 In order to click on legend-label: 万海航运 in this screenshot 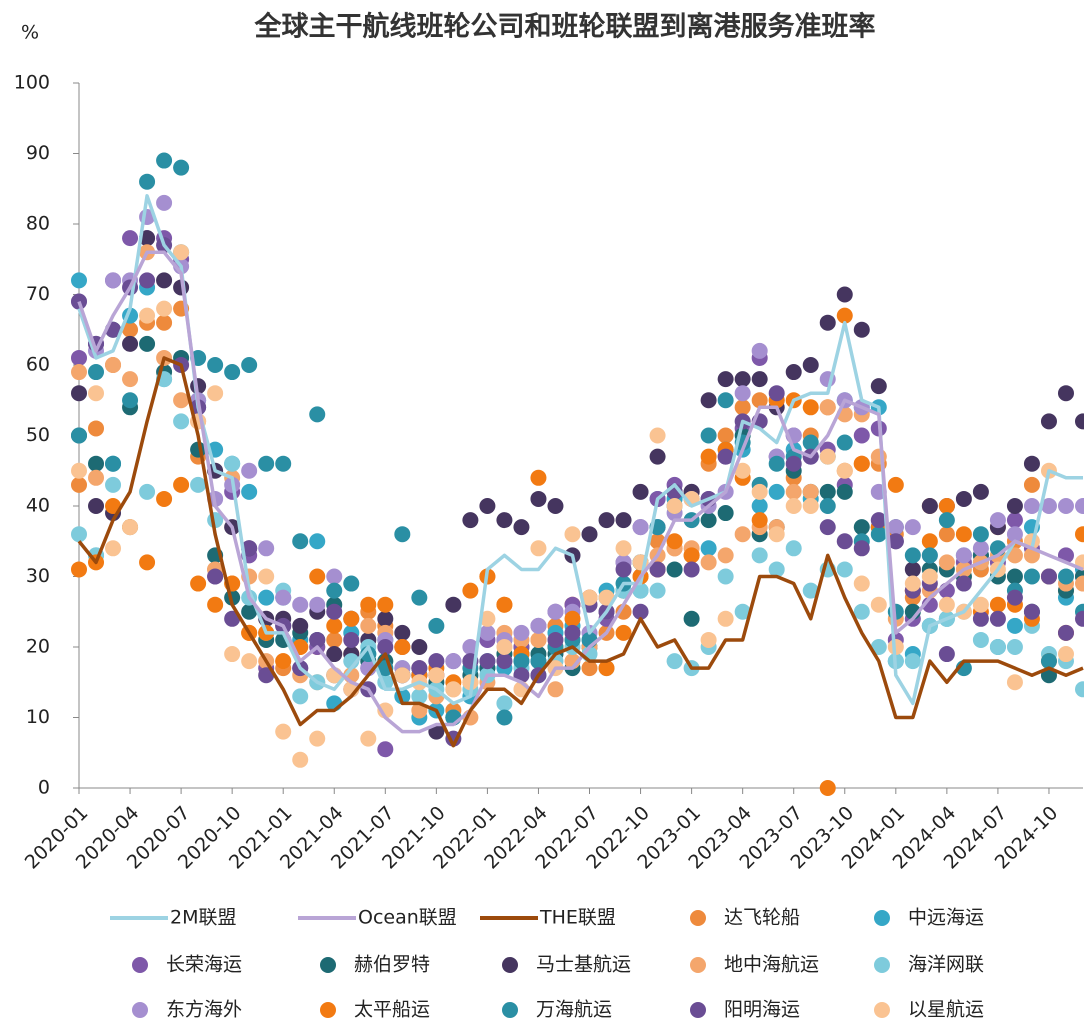, I will do `click(574, 1010)`.